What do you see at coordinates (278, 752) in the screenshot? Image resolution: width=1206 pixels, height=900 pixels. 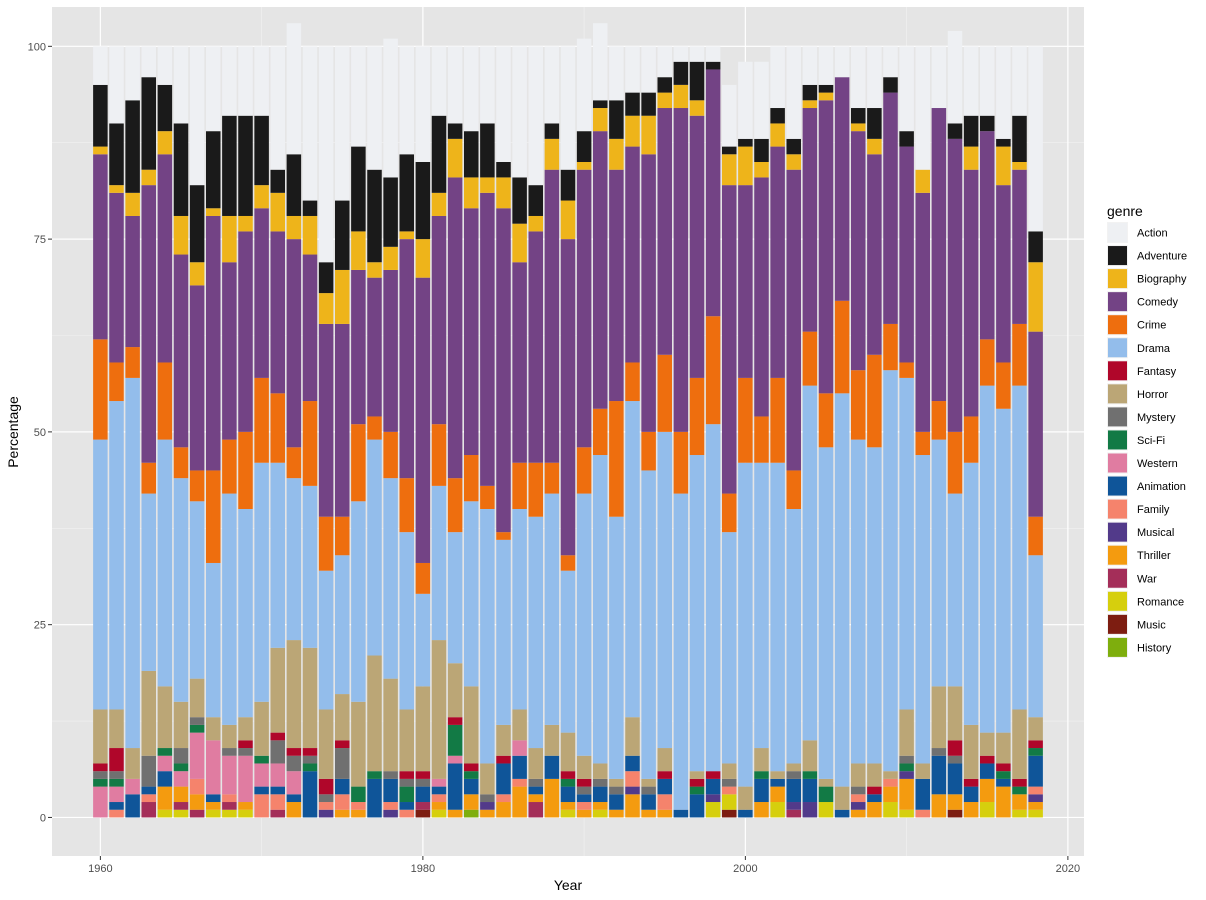 I see `bar-segment-1971-mystery` at bounding box center [278, 752].